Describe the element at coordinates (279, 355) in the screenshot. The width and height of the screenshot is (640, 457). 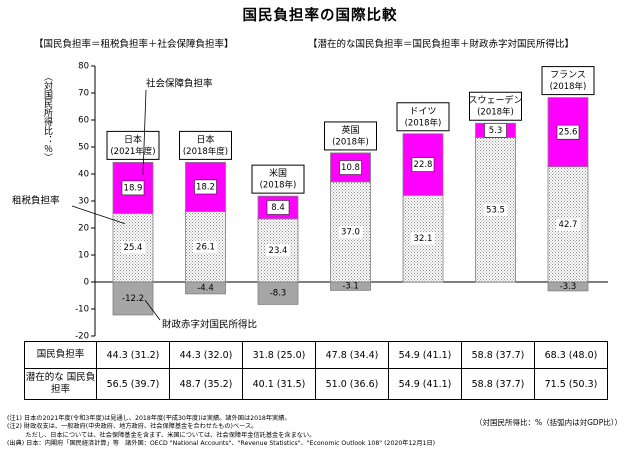
I see `table-cell: 31.8 (25.0)` at that location.